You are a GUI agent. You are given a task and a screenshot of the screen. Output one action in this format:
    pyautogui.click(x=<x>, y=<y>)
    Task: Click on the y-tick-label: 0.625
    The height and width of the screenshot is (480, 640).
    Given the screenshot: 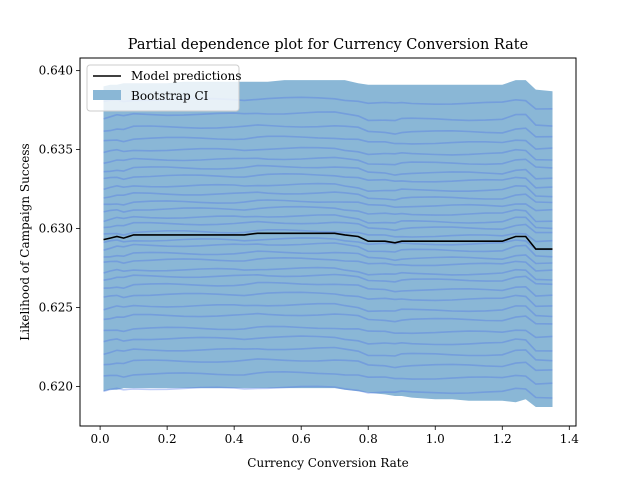 What is the action you would take?
    pyautogui.click(x=56, y=308)
    